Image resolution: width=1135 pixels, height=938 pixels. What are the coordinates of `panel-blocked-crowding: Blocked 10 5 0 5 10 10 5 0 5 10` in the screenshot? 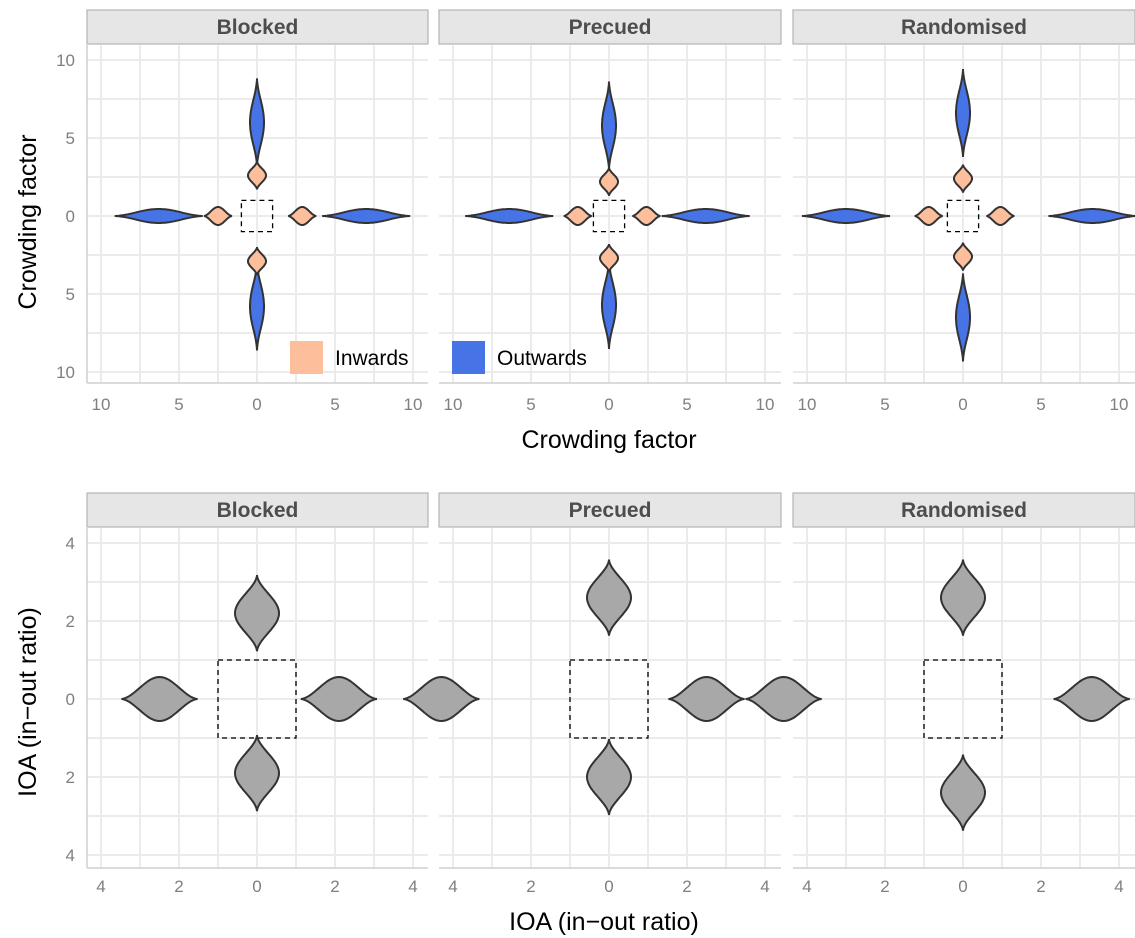 It's located at (242, 211).